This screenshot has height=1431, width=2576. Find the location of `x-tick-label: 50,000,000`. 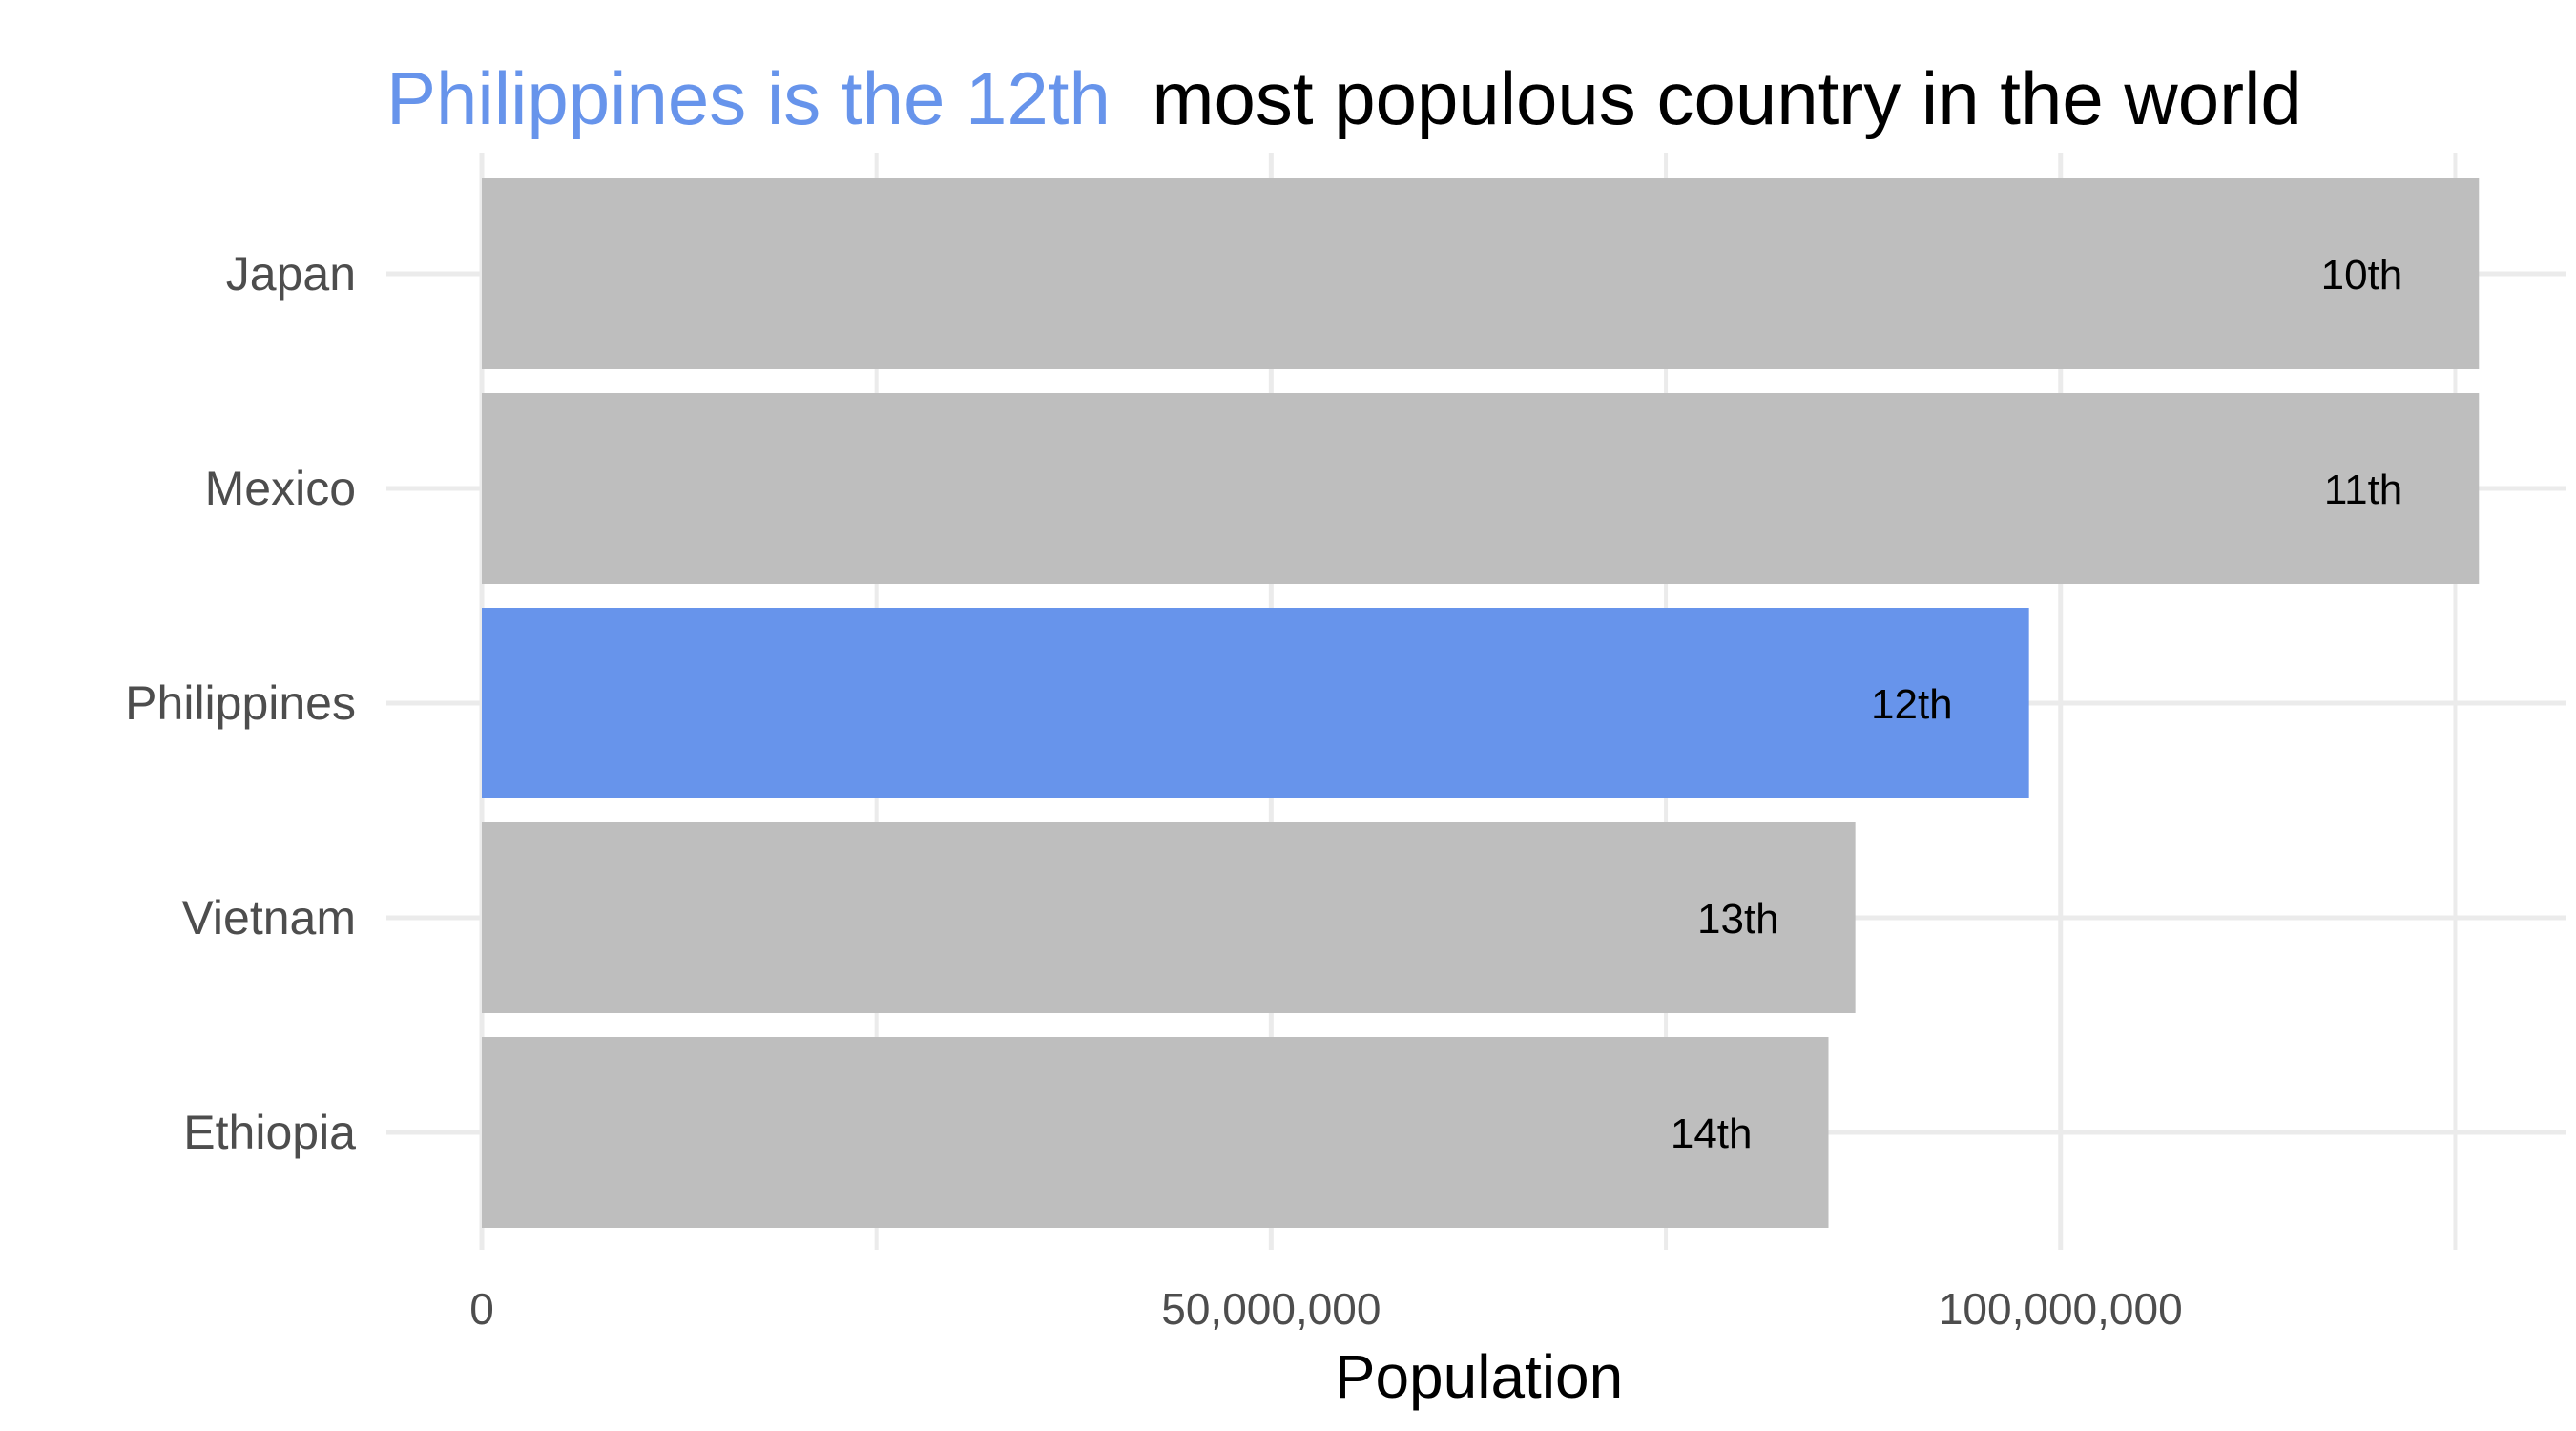

x-tick-label: 50,000,000 is located at coordinates (1271, 1309).